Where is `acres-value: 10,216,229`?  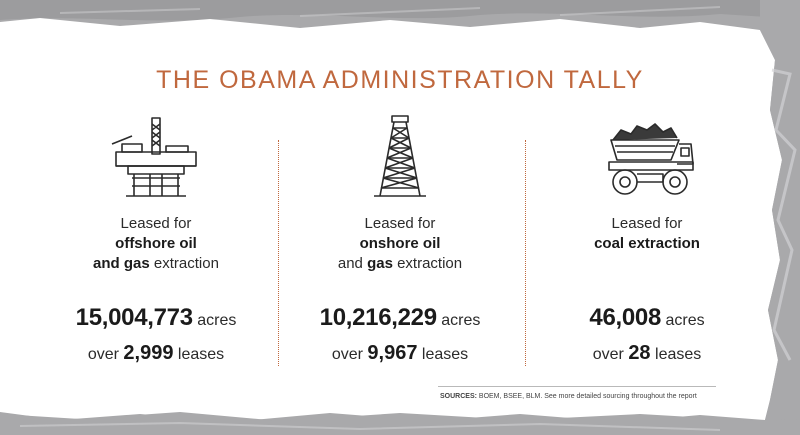 acres-value: 10,216,229 is located at coordinates (378, 317).